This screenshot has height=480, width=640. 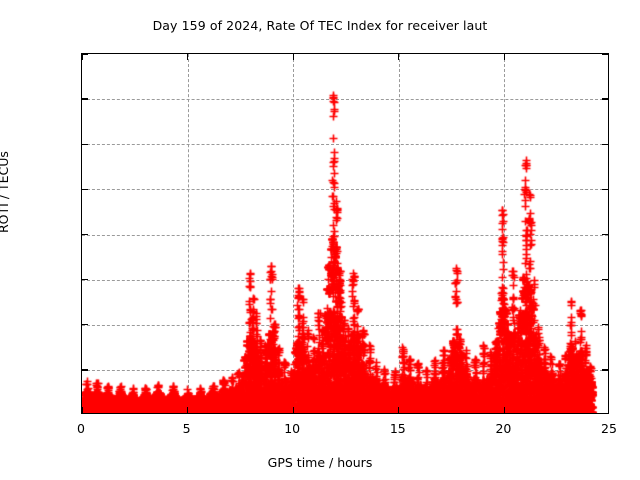 I want to click on x-axis-title: GPS time / hours, so click(x=320, y=462).